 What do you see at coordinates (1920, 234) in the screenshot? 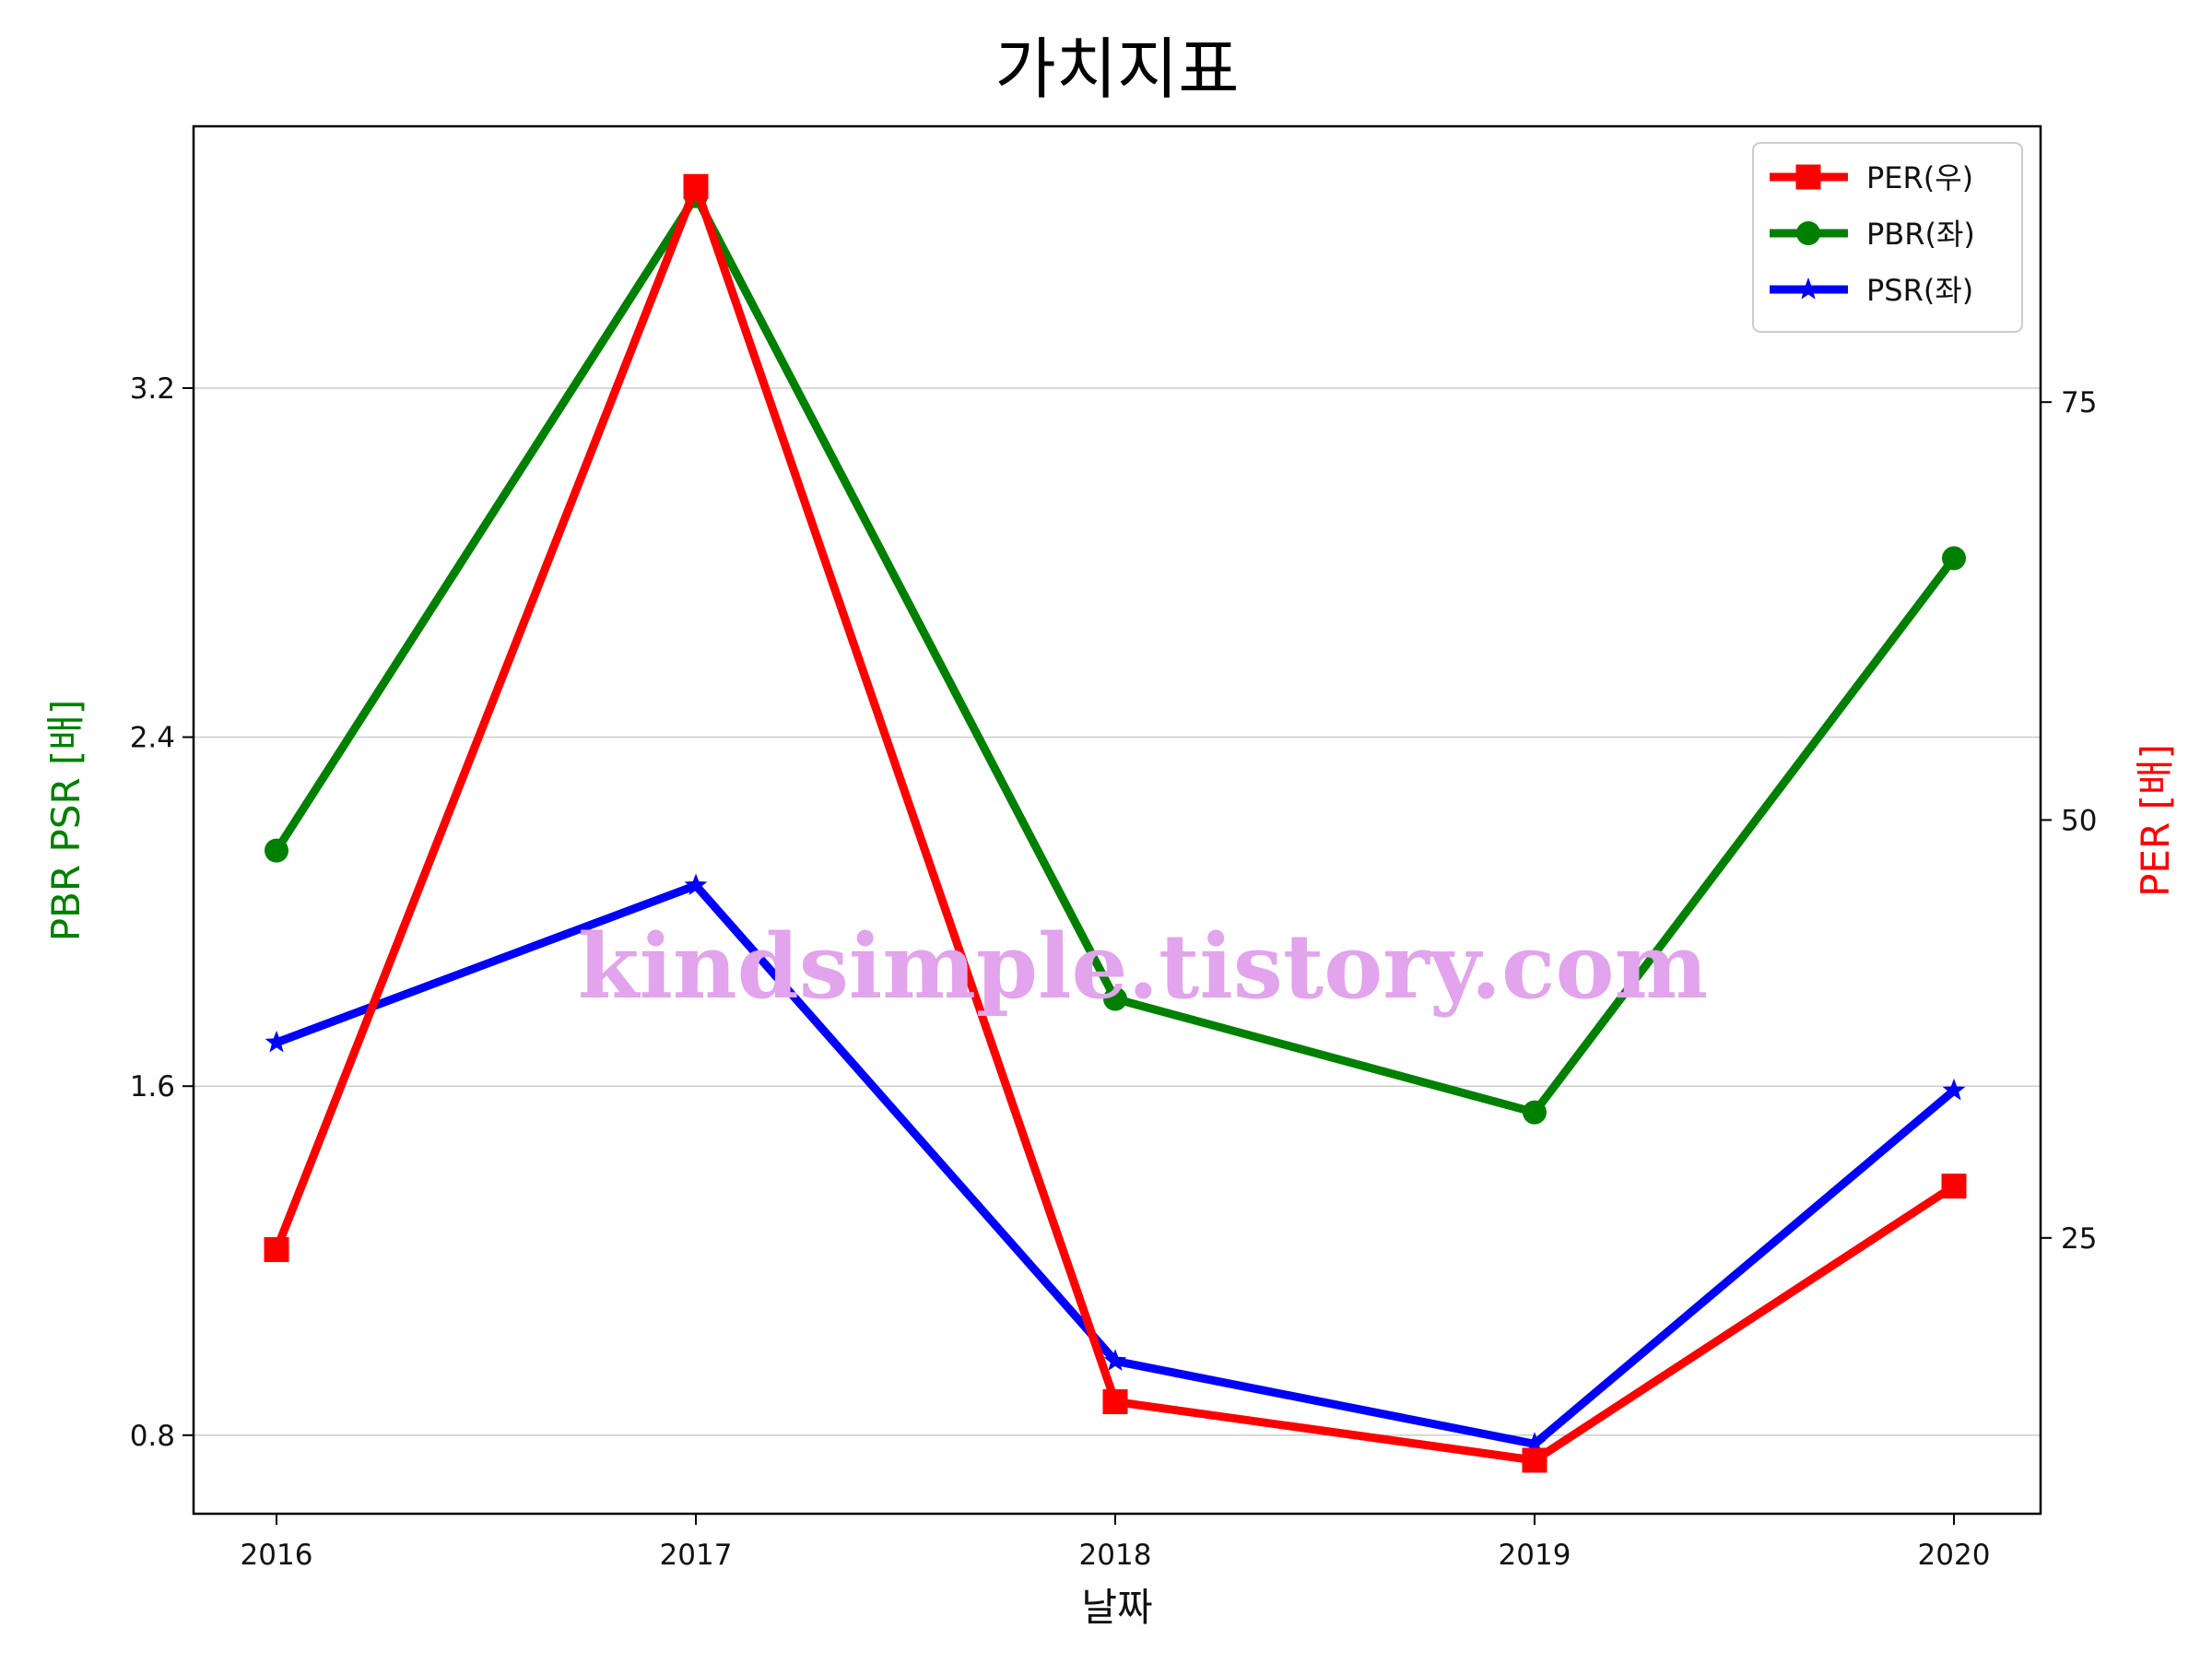
I see `legend-label: PBR(좌)` at bounding box center [1920, 234].